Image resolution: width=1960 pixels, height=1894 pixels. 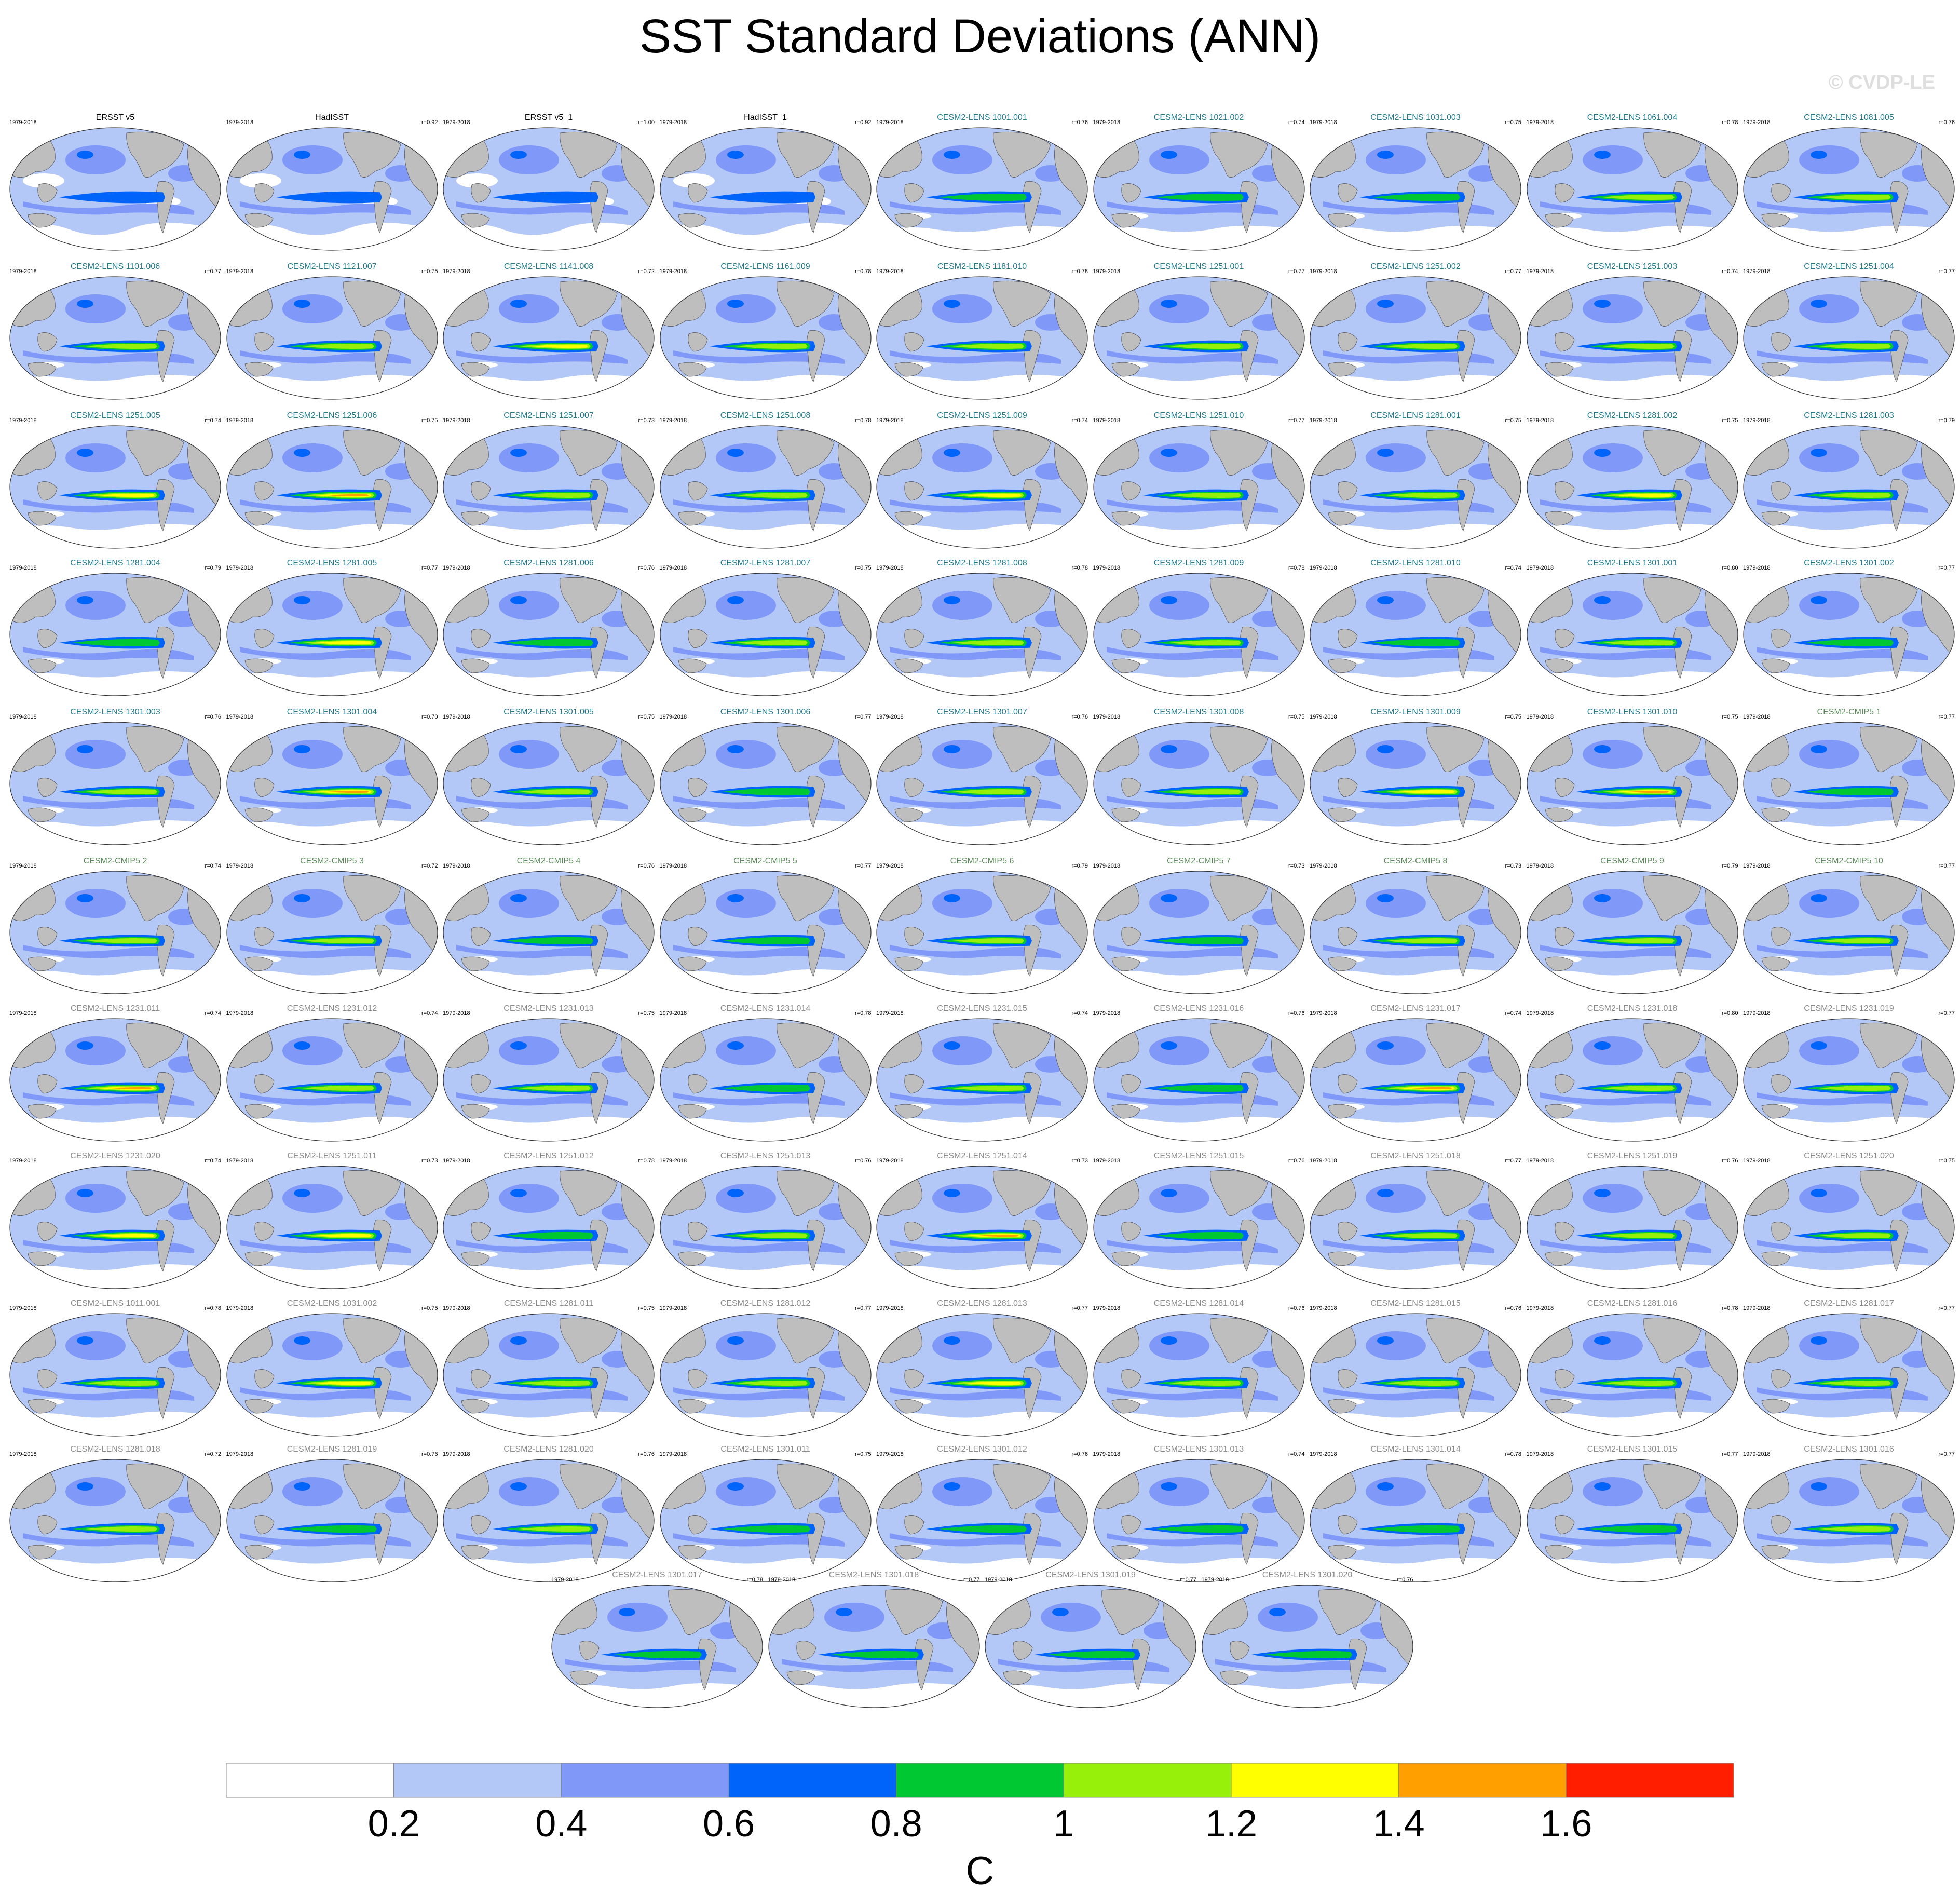 What do you see at coordinates (982, 1156) in the screenshot?
I see `panel-title: CESM2-LENS 1251.014` at bounding box center [982, 1156].